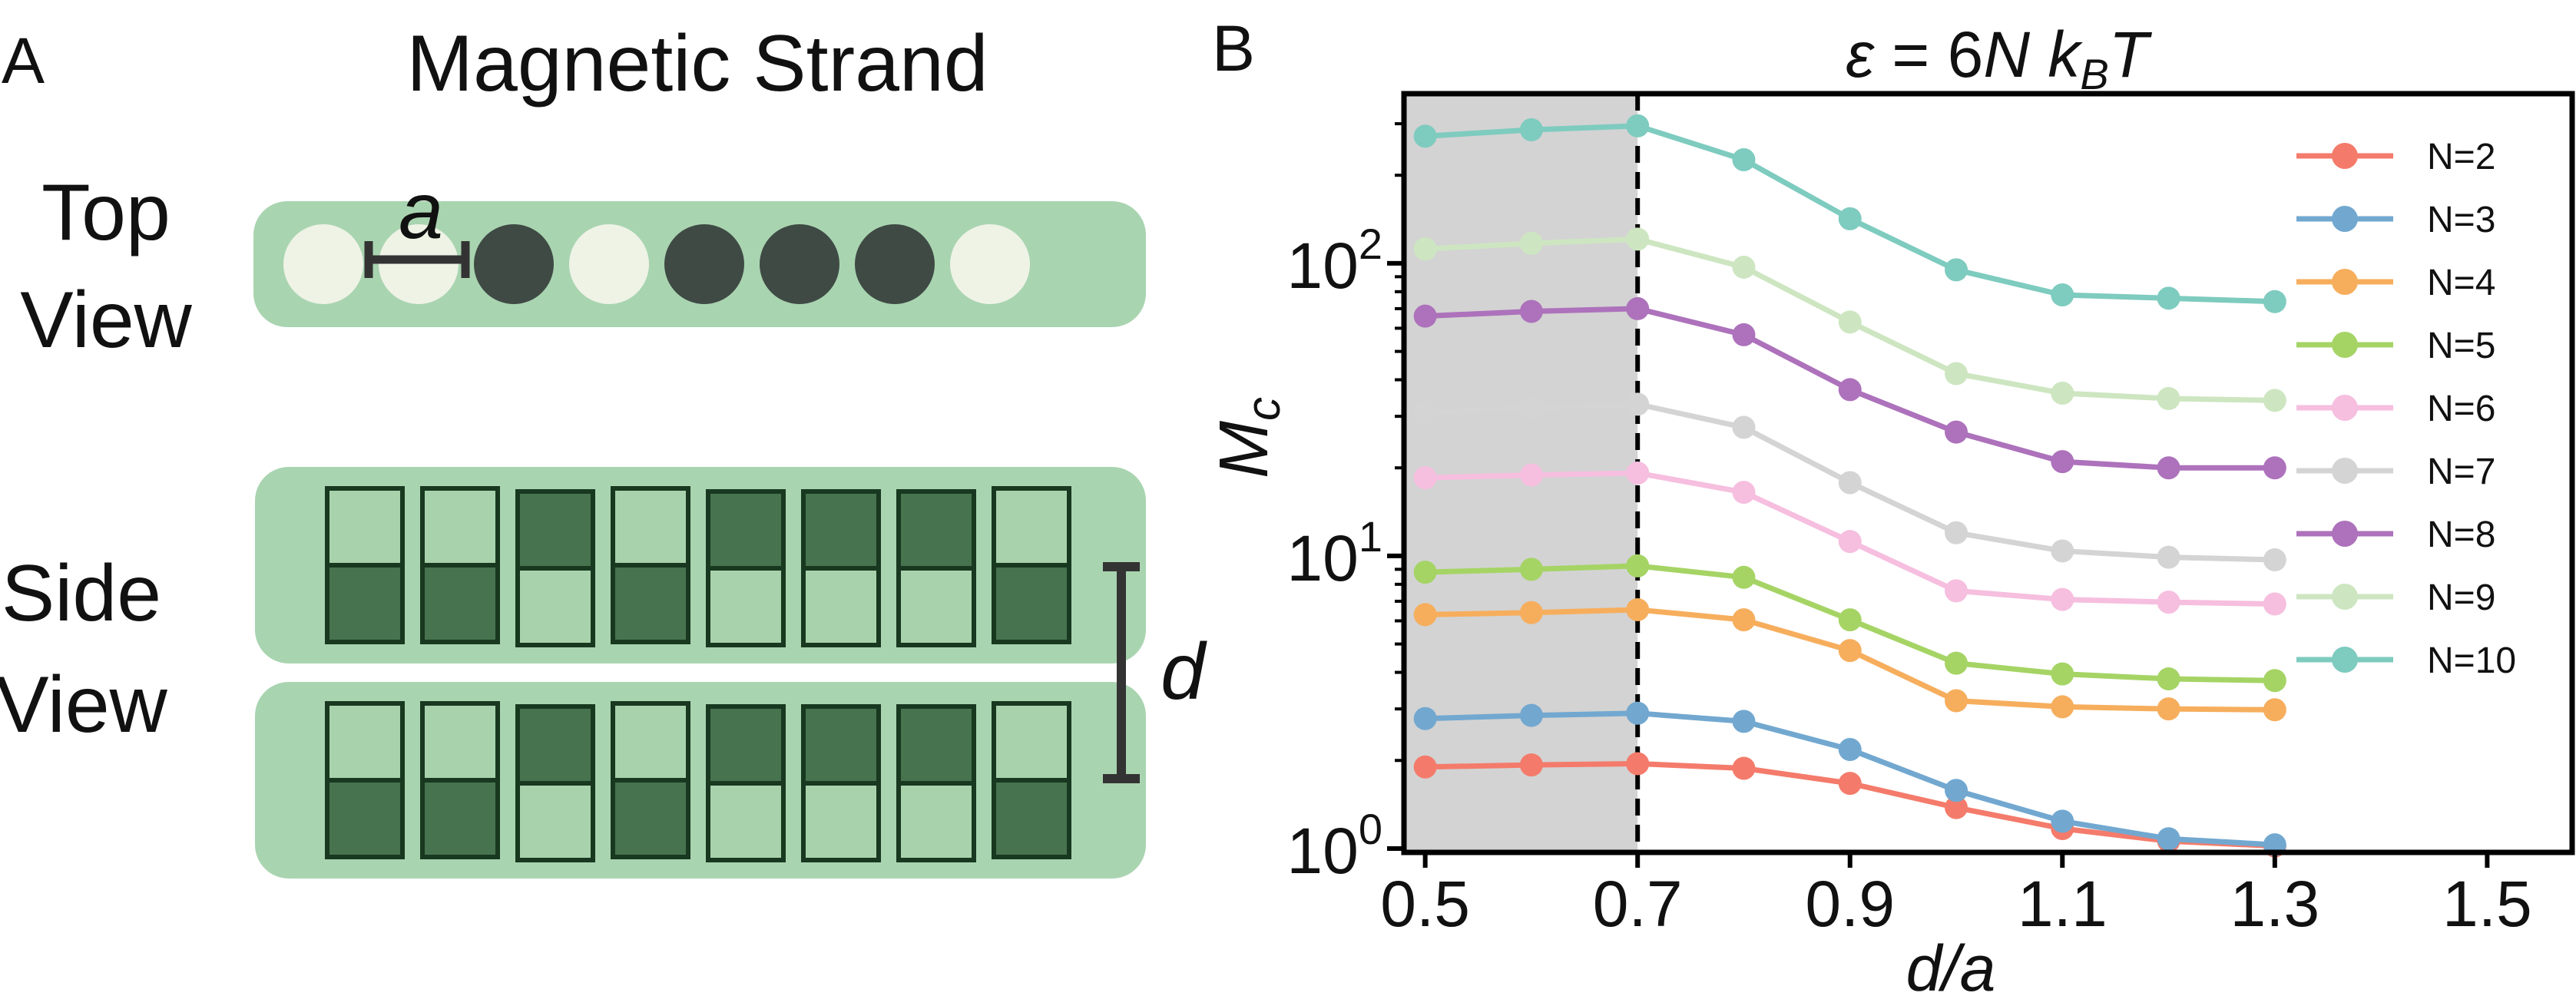 The width and height of the screenshot is (2576, 996). Describe the element at coordinates (1850, 623) in the screenshot. I see `series-N=5` at that location.